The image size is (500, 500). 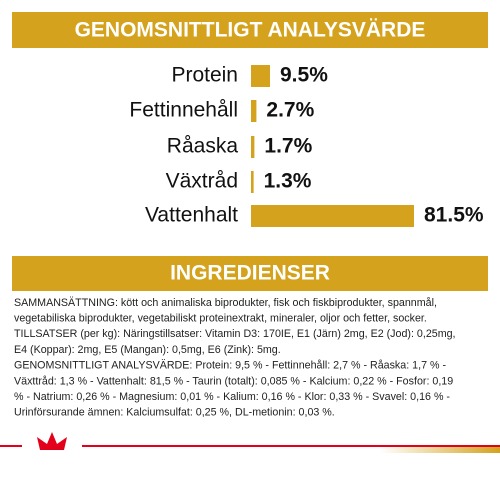 I want to click on ingredients-header, so click(x=250, y=273).